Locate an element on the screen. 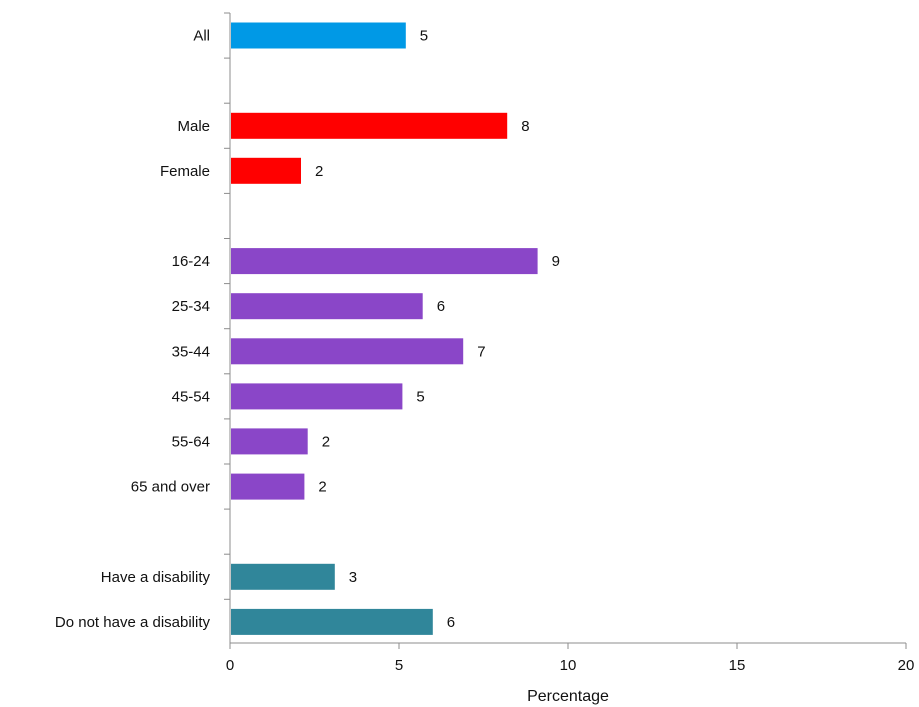 The image size is (919, 707). category-label: All is located at coordinates (201, 36).